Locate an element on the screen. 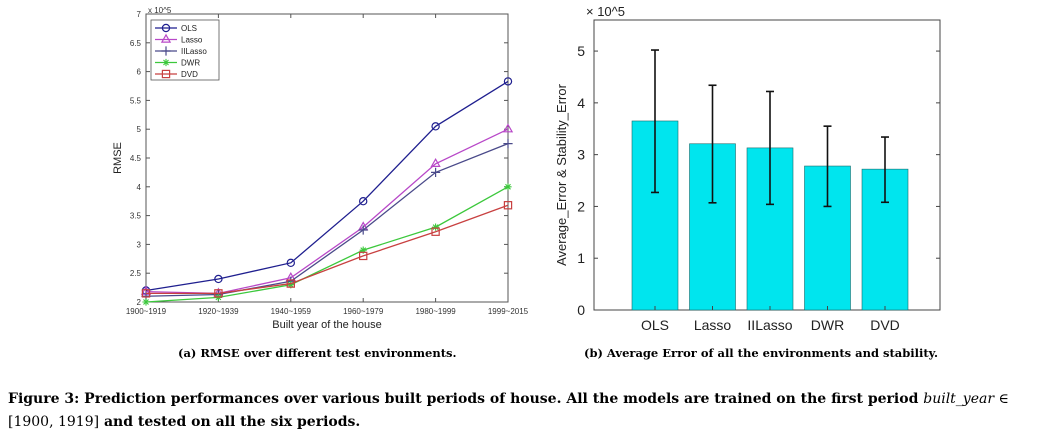 The image size is (1064, 447). x-tick-label: IILasso is located at coordinates (769, 325).